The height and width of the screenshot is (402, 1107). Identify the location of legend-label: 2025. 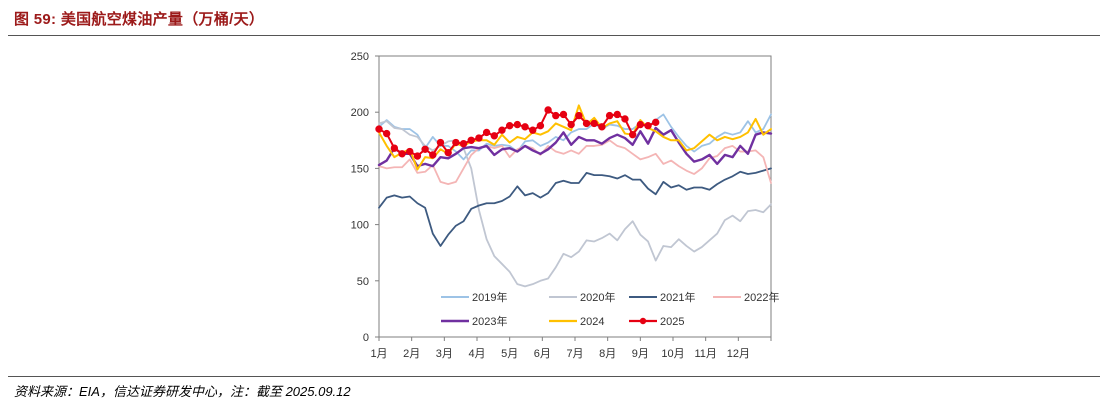
(672, 322).